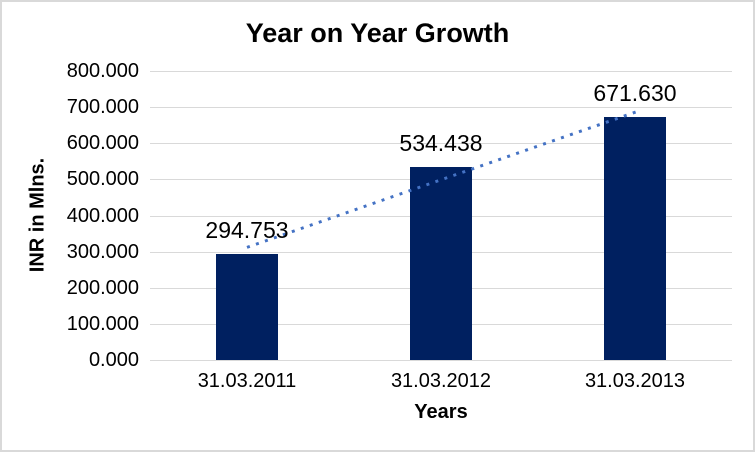  What do you see at coordinates (102, 107) in the screenshot?
I see `y-tick-label: 700.000` at bounding box center [102, 107].